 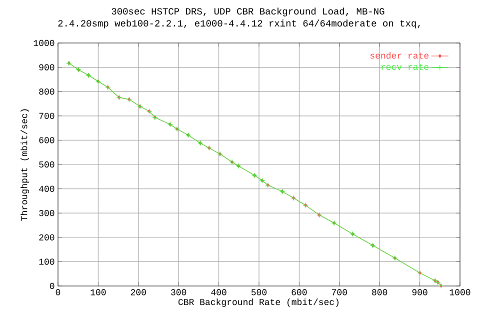 I want to click on y-tick-label: 0, so click(x=52, y=286).